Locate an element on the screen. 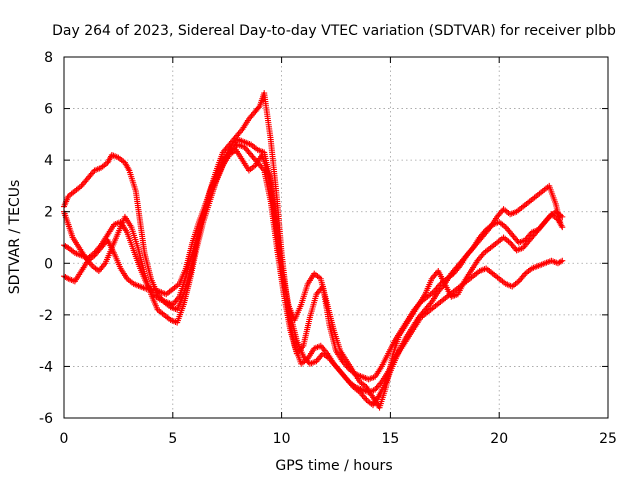  x-axis-label: GPS time / hours is located at coordinates (333, 466).